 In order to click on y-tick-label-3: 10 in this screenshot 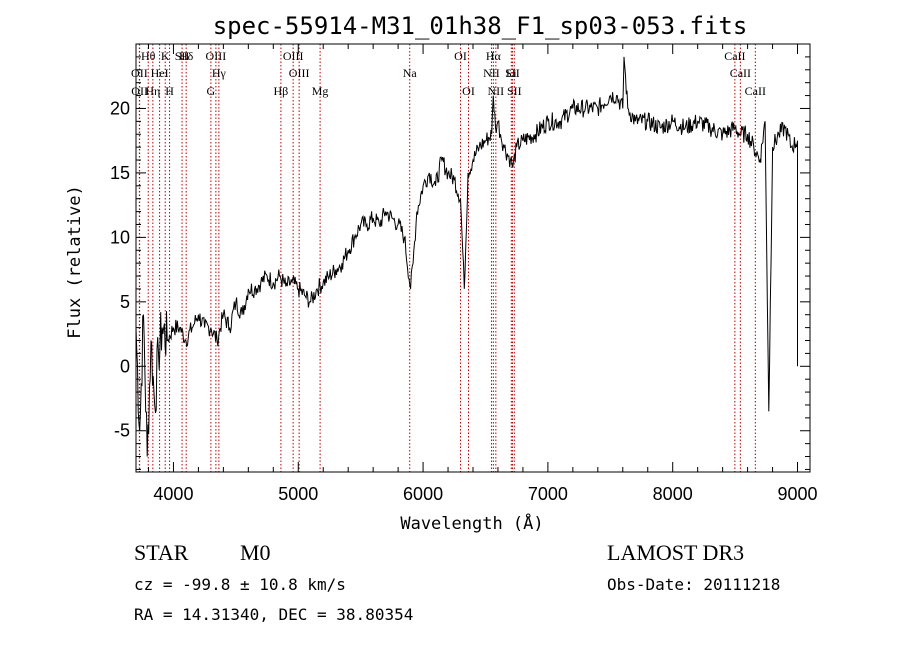, I will do `click(120, 237)`.